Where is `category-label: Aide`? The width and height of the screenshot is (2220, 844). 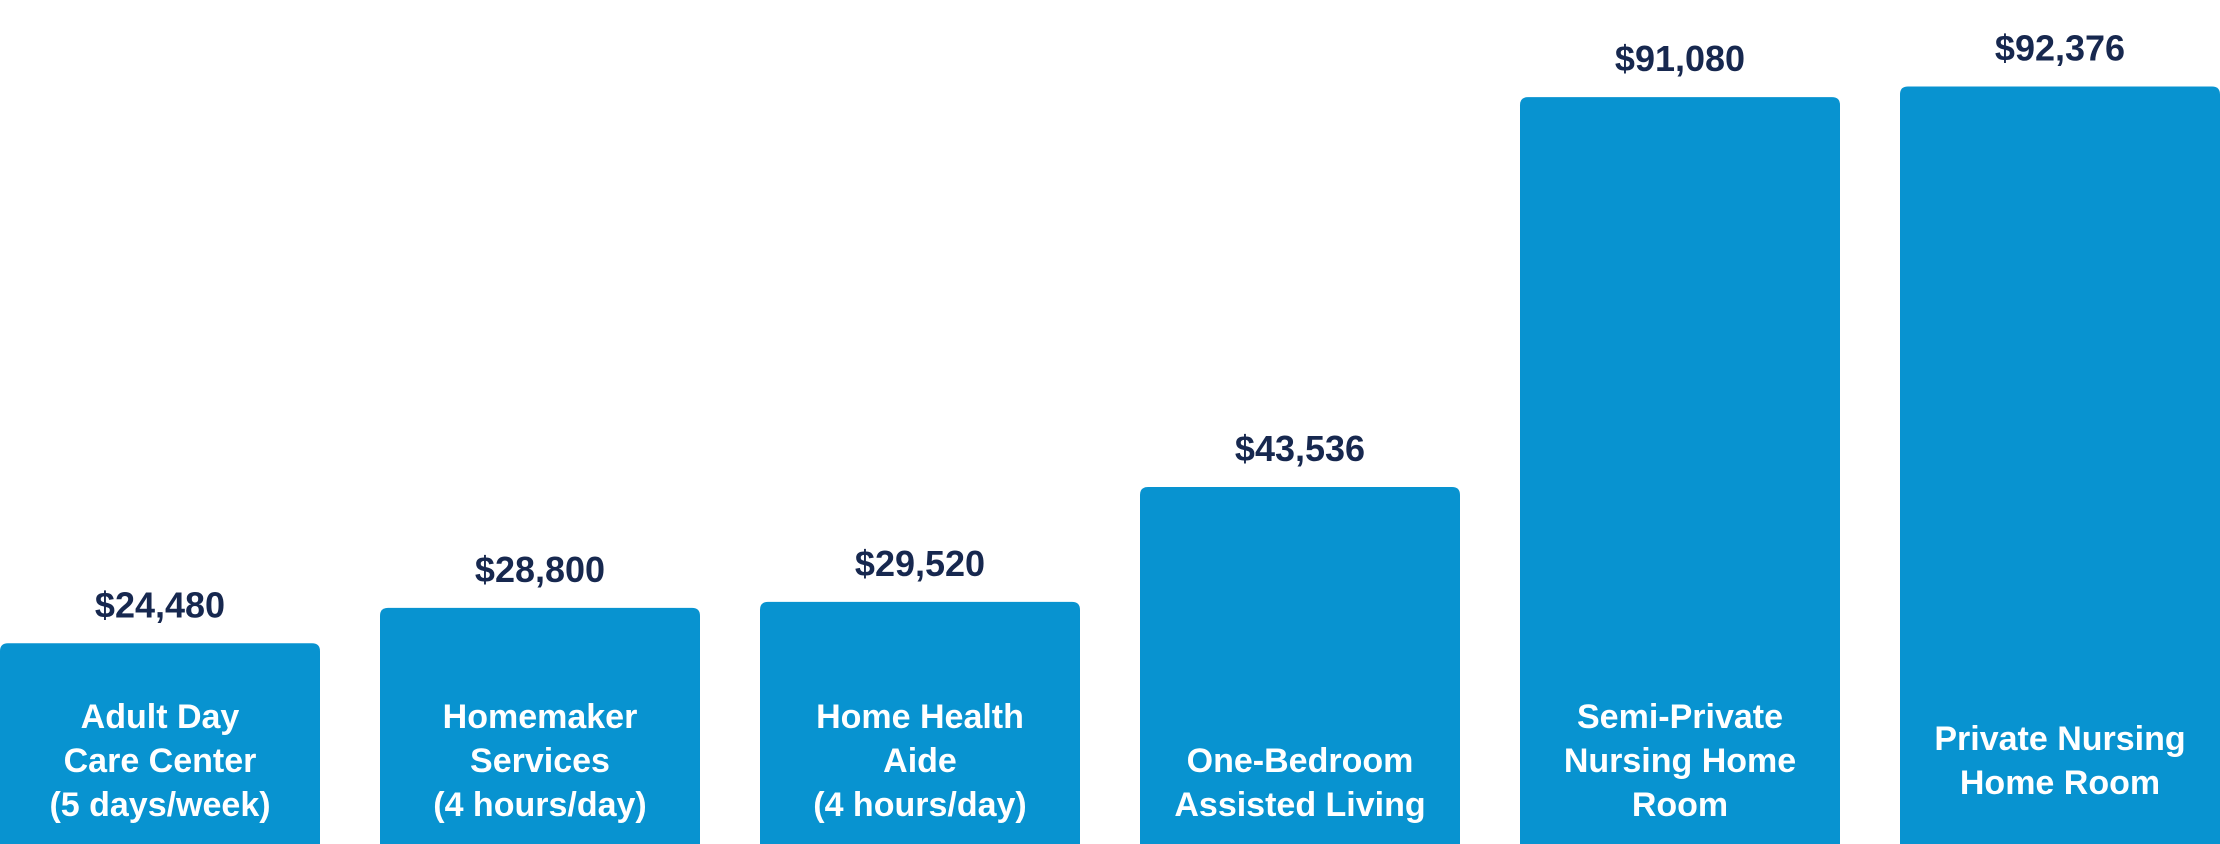
category-label: Aide is located at coordinates (920, 761).